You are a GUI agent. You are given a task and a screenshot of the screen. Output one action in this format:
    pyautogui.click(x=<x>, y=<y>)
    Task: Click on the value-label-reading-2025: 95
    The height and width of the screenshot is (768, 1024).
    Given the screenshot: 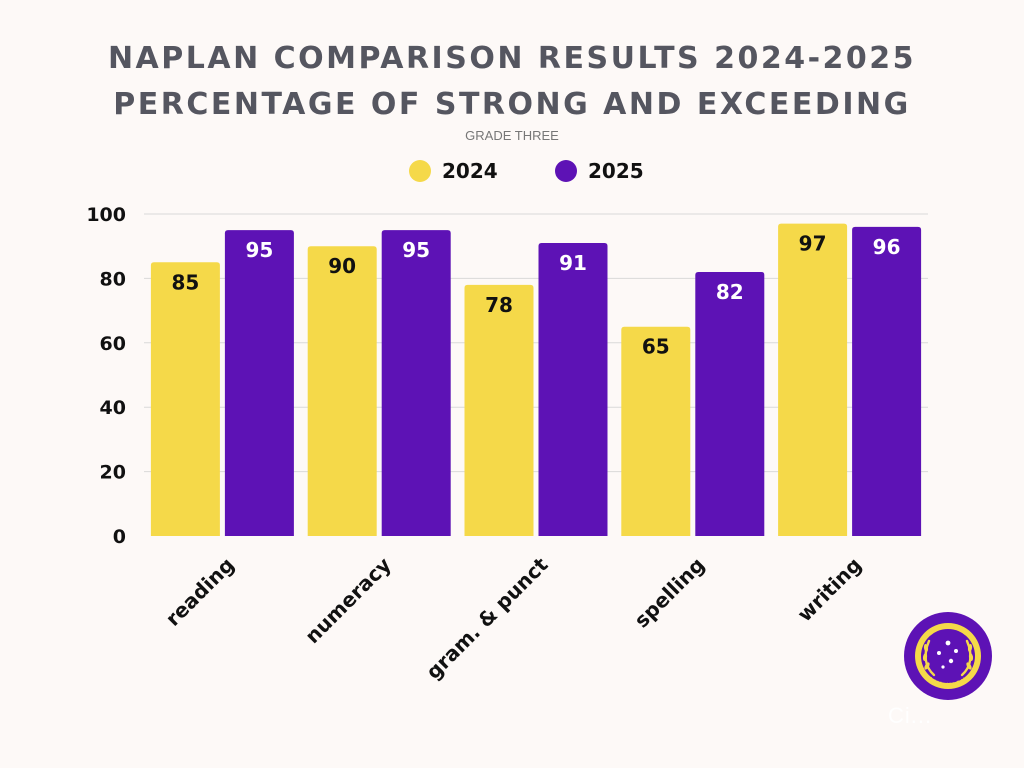 What is the action you would take?
    pyautogui.click(x=259, y=250)
    